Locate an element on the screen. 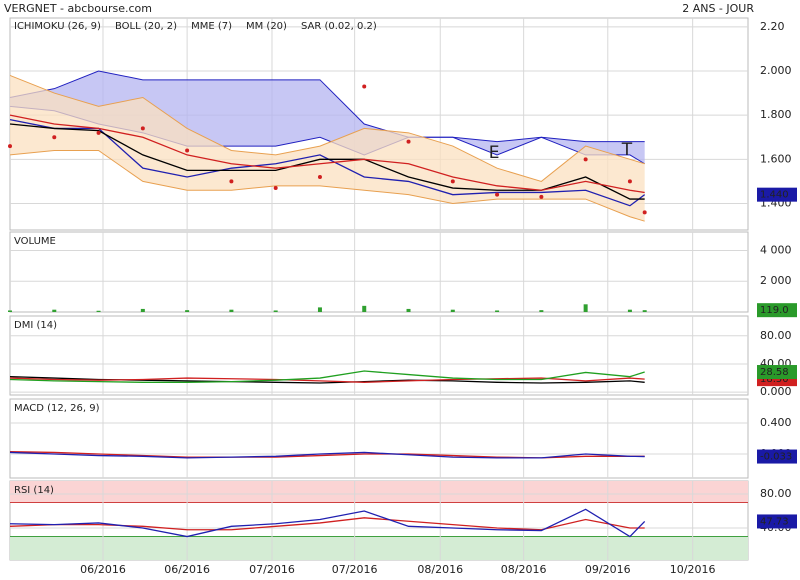 Image resolution: width=800 pixels, height=580 pixels. last-value-label: 1.440 is located at coordinates (774, 195).